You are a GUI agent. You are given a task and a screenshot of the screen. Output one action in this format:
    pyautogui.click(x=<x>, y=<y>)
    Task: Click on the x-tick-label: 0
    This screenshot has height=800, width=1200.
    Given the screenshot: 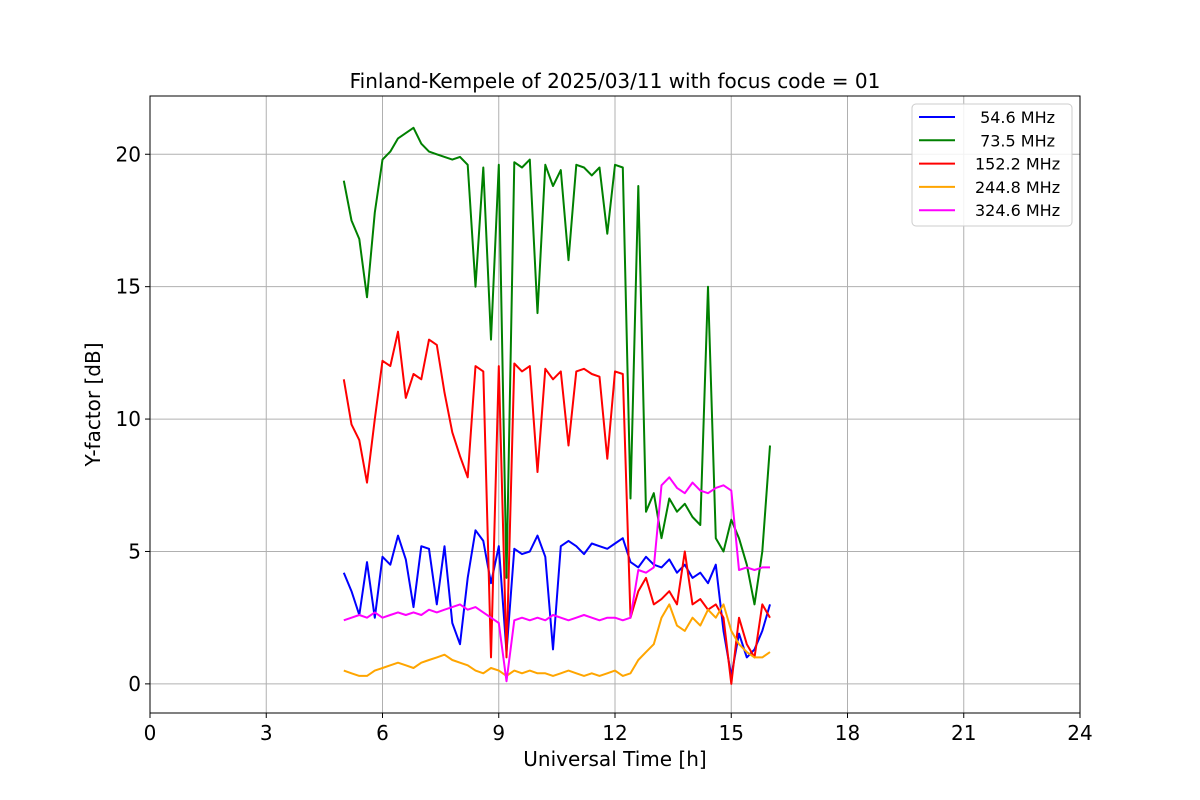 What is the action you would take?
    pyautogui.click(x=150, y=733)
    